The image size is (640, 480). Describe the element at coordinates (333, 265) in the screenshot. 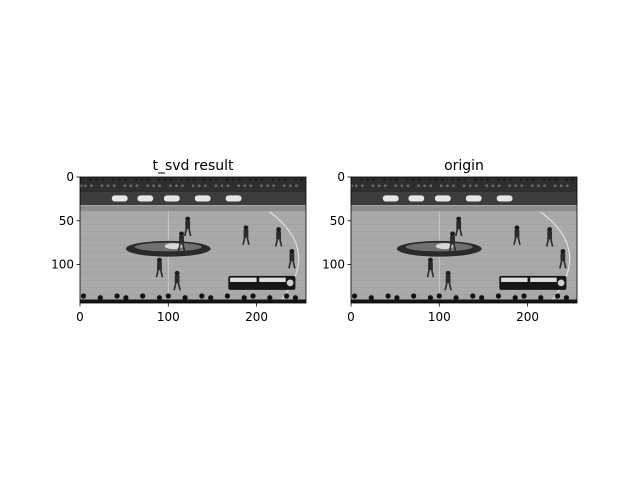

I see `y-tick-label: 100` at that location.